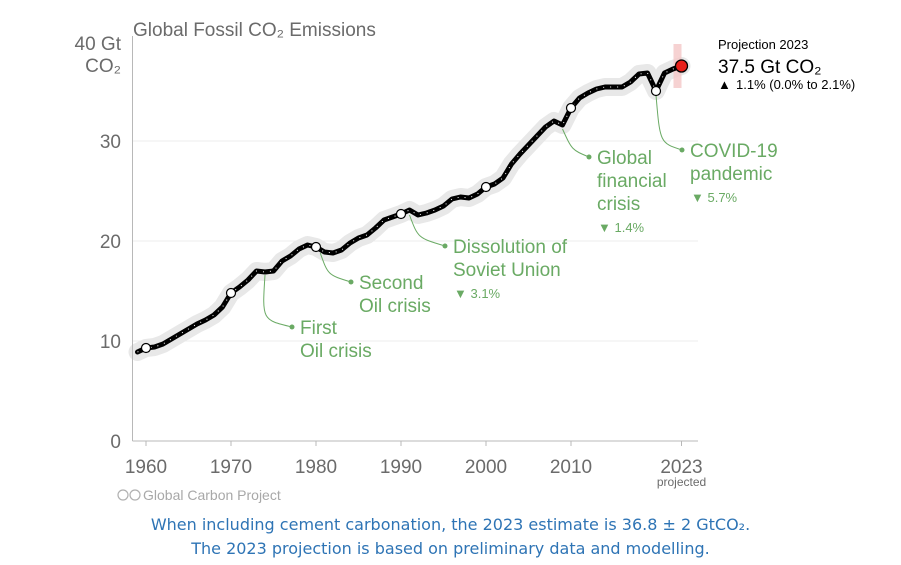 Image resolution: width=901 pixels, height=565 pixels. I want to click on annotation-text: Dissolution of, so click(510, 247).